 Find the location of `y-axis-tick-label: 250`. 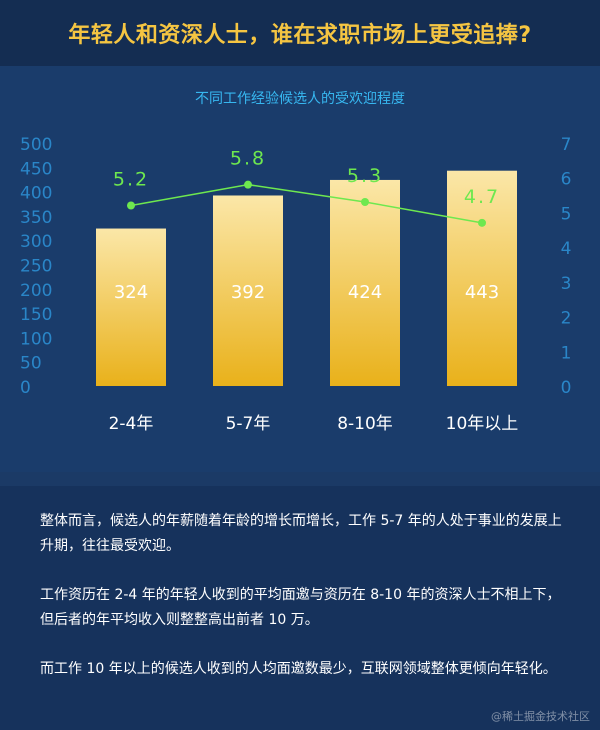

y-axis-tick-label: 250 is located at coordinates (36, 267).